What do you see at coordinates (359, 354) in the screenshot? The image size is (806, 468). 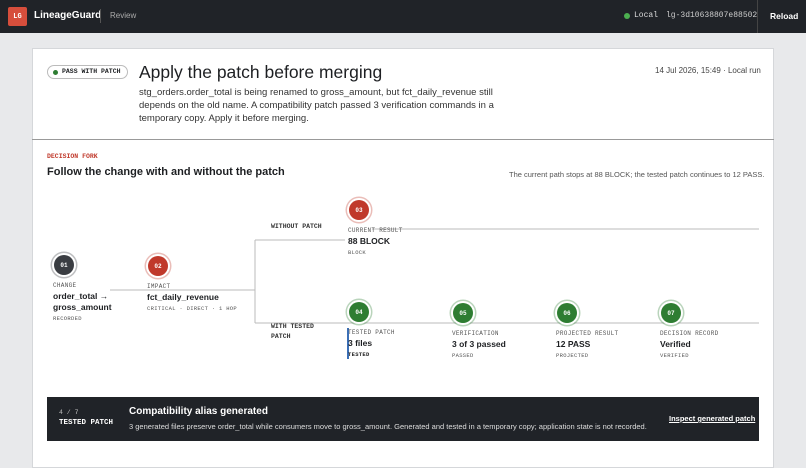 I see `node-detail: TESTED` at bounding box center [359, 354].